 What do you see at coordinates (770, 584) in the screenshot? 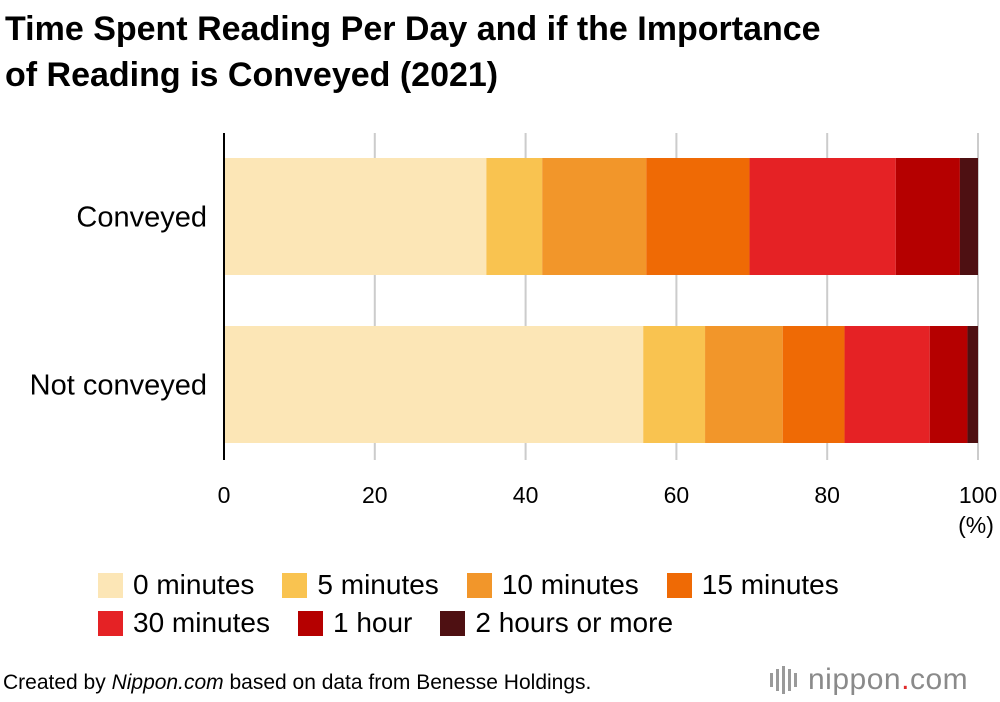
I see `legend-label: 15 minutes` at bounding box center [770, 584].